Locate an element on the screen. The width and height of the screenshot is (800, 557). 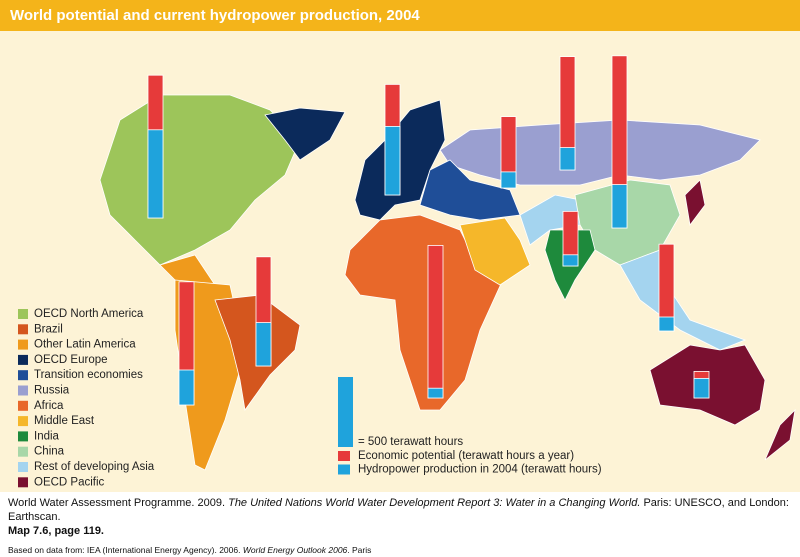
region-label: Other Latin America is located at coordinates (85, 345).